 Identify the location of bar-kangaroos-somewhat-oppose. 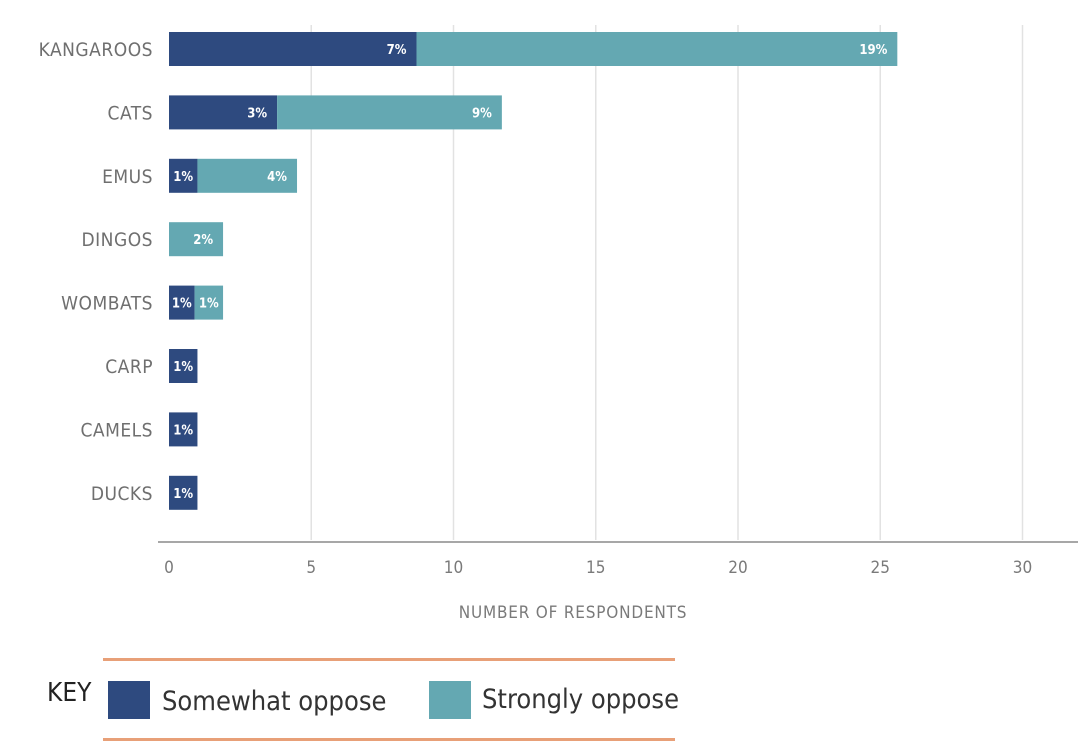
(293, 49).